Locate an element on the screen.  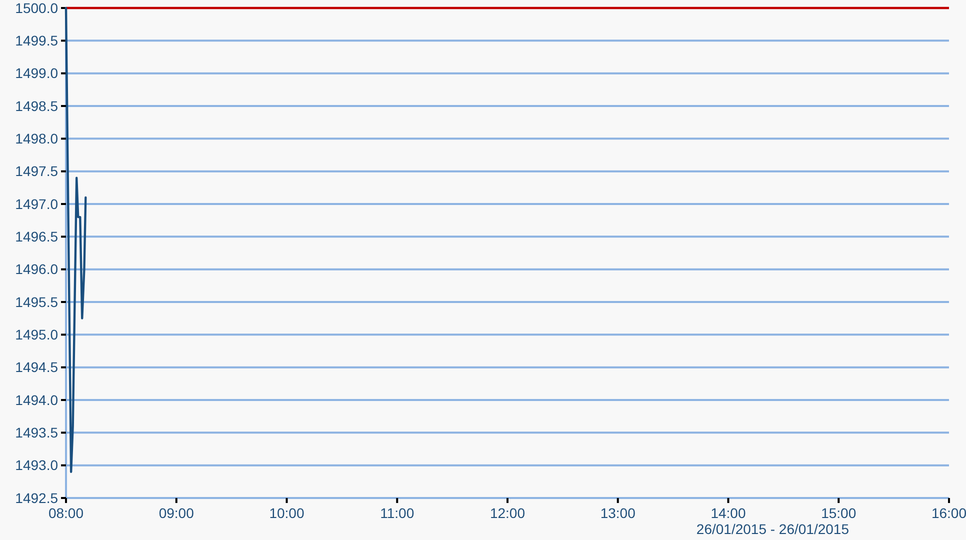
y-tick-label: 1494.0 is located at coordinates (36, 400).